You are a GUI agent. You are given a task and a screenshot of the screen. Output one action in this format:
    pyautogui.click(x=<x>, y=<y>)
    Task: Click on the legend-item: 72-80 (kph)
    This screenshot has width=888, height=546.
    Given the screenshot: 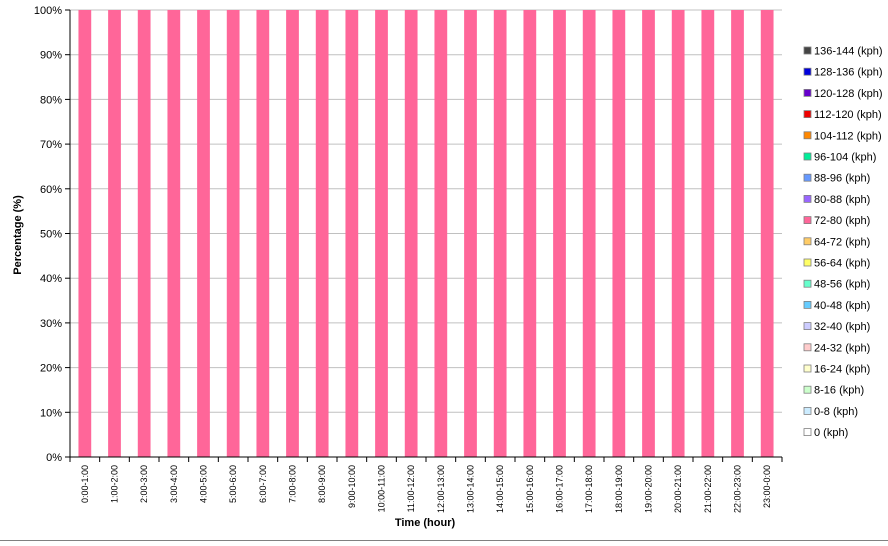 What is the action you would take?
    pyautogui.click(x=836, y=221)
    